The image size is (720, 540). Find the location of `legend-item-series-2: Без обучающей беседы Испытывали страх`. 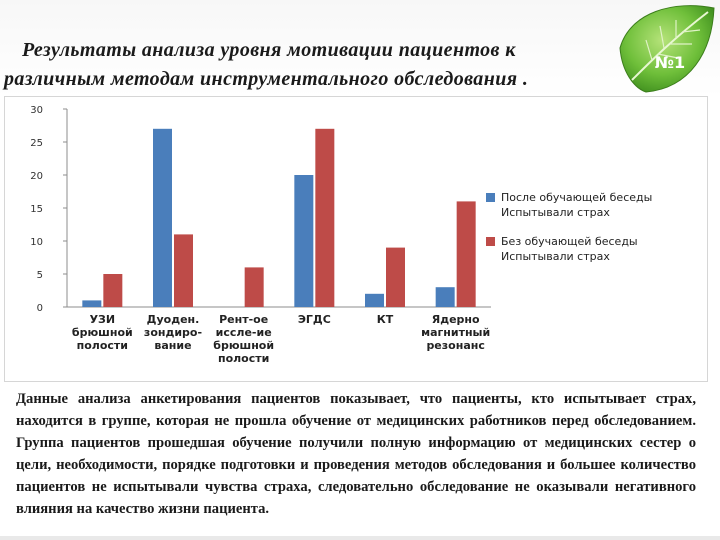

legend-item-series-2: Без обучающей беседы Испытывали страх is located at coordinates (596, 249).